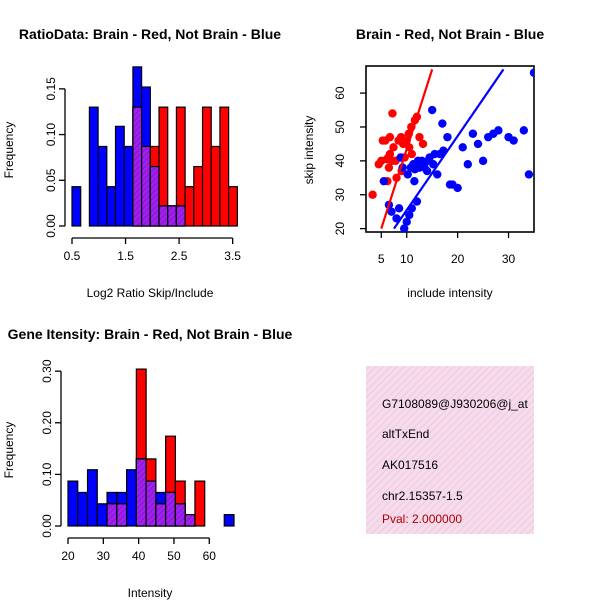  What do you see at coordinates (381, 259) in the screenshot?
I see `scatter-x-tick-label: 5` at bounding box center [381, 259].